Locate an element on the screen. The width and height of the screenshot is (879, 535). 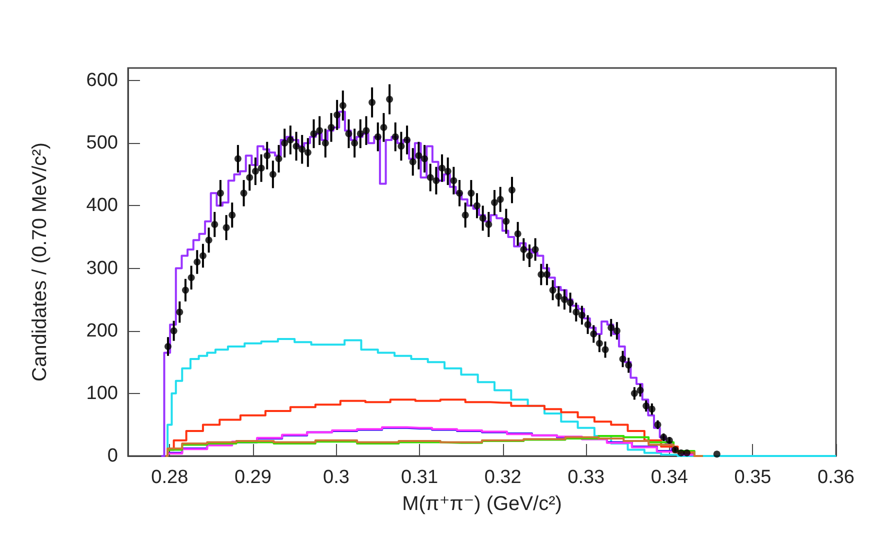
y-tick-label: 500 is located at coordinates (102, 143).